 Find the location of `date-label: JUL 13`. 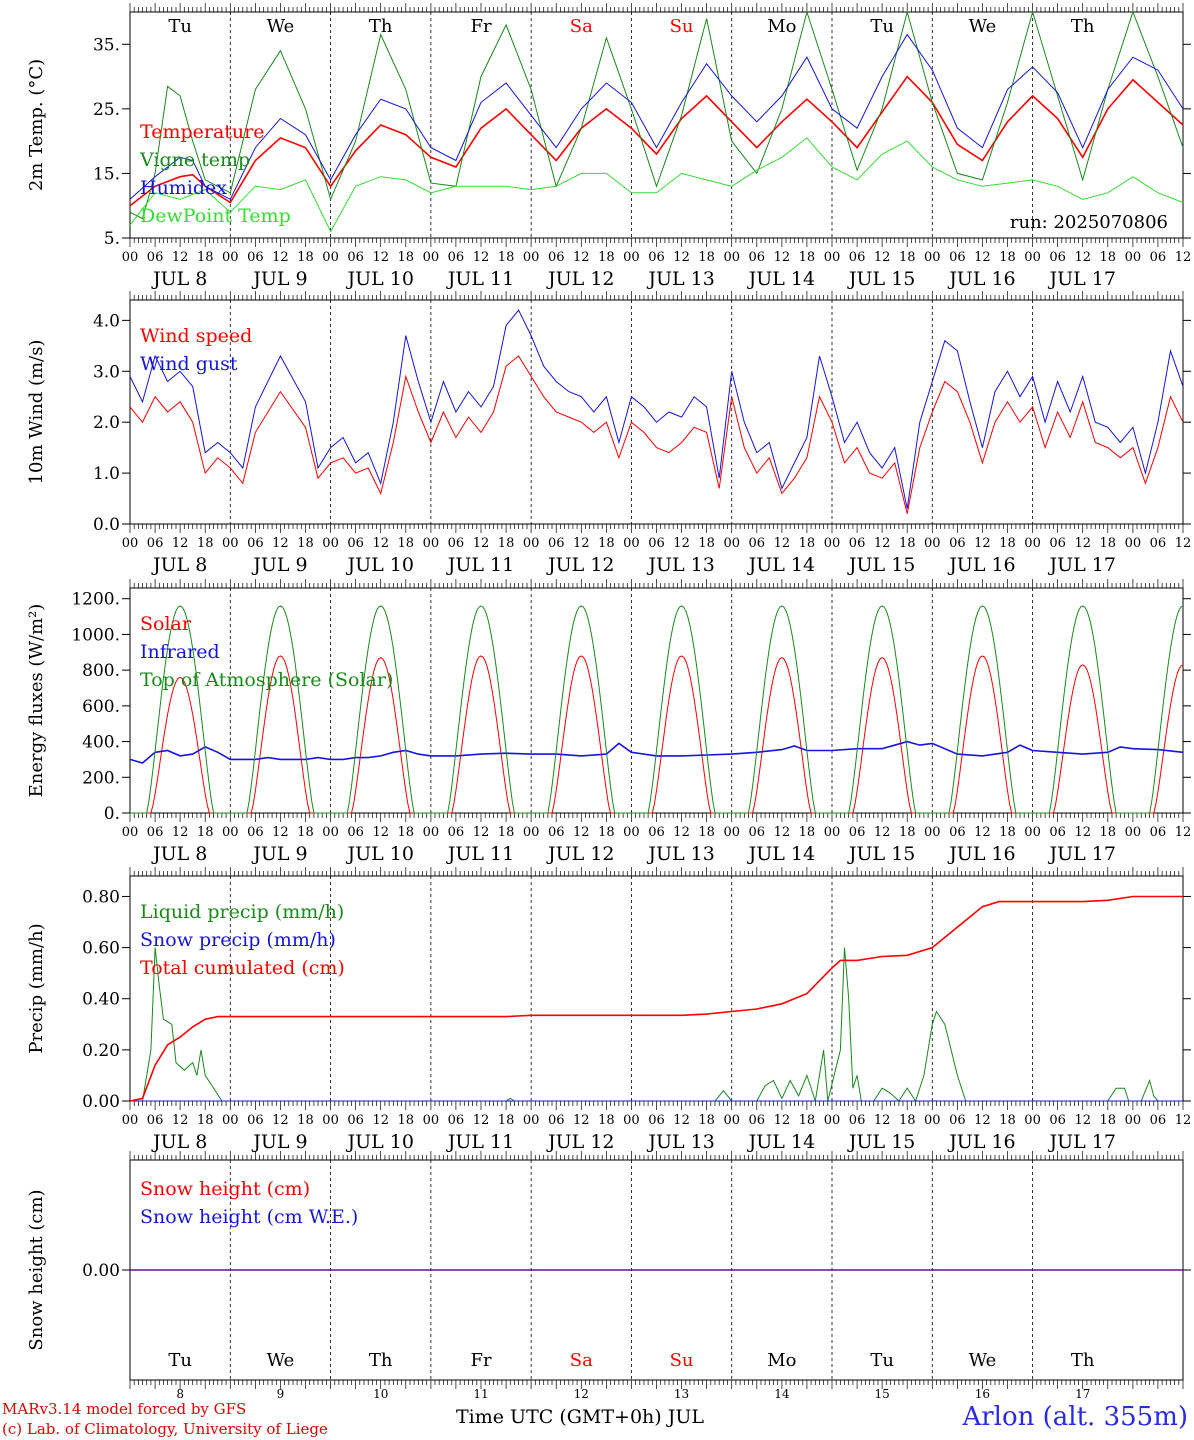

date-label: JUL 13 is located at coordinates (680, 1142).